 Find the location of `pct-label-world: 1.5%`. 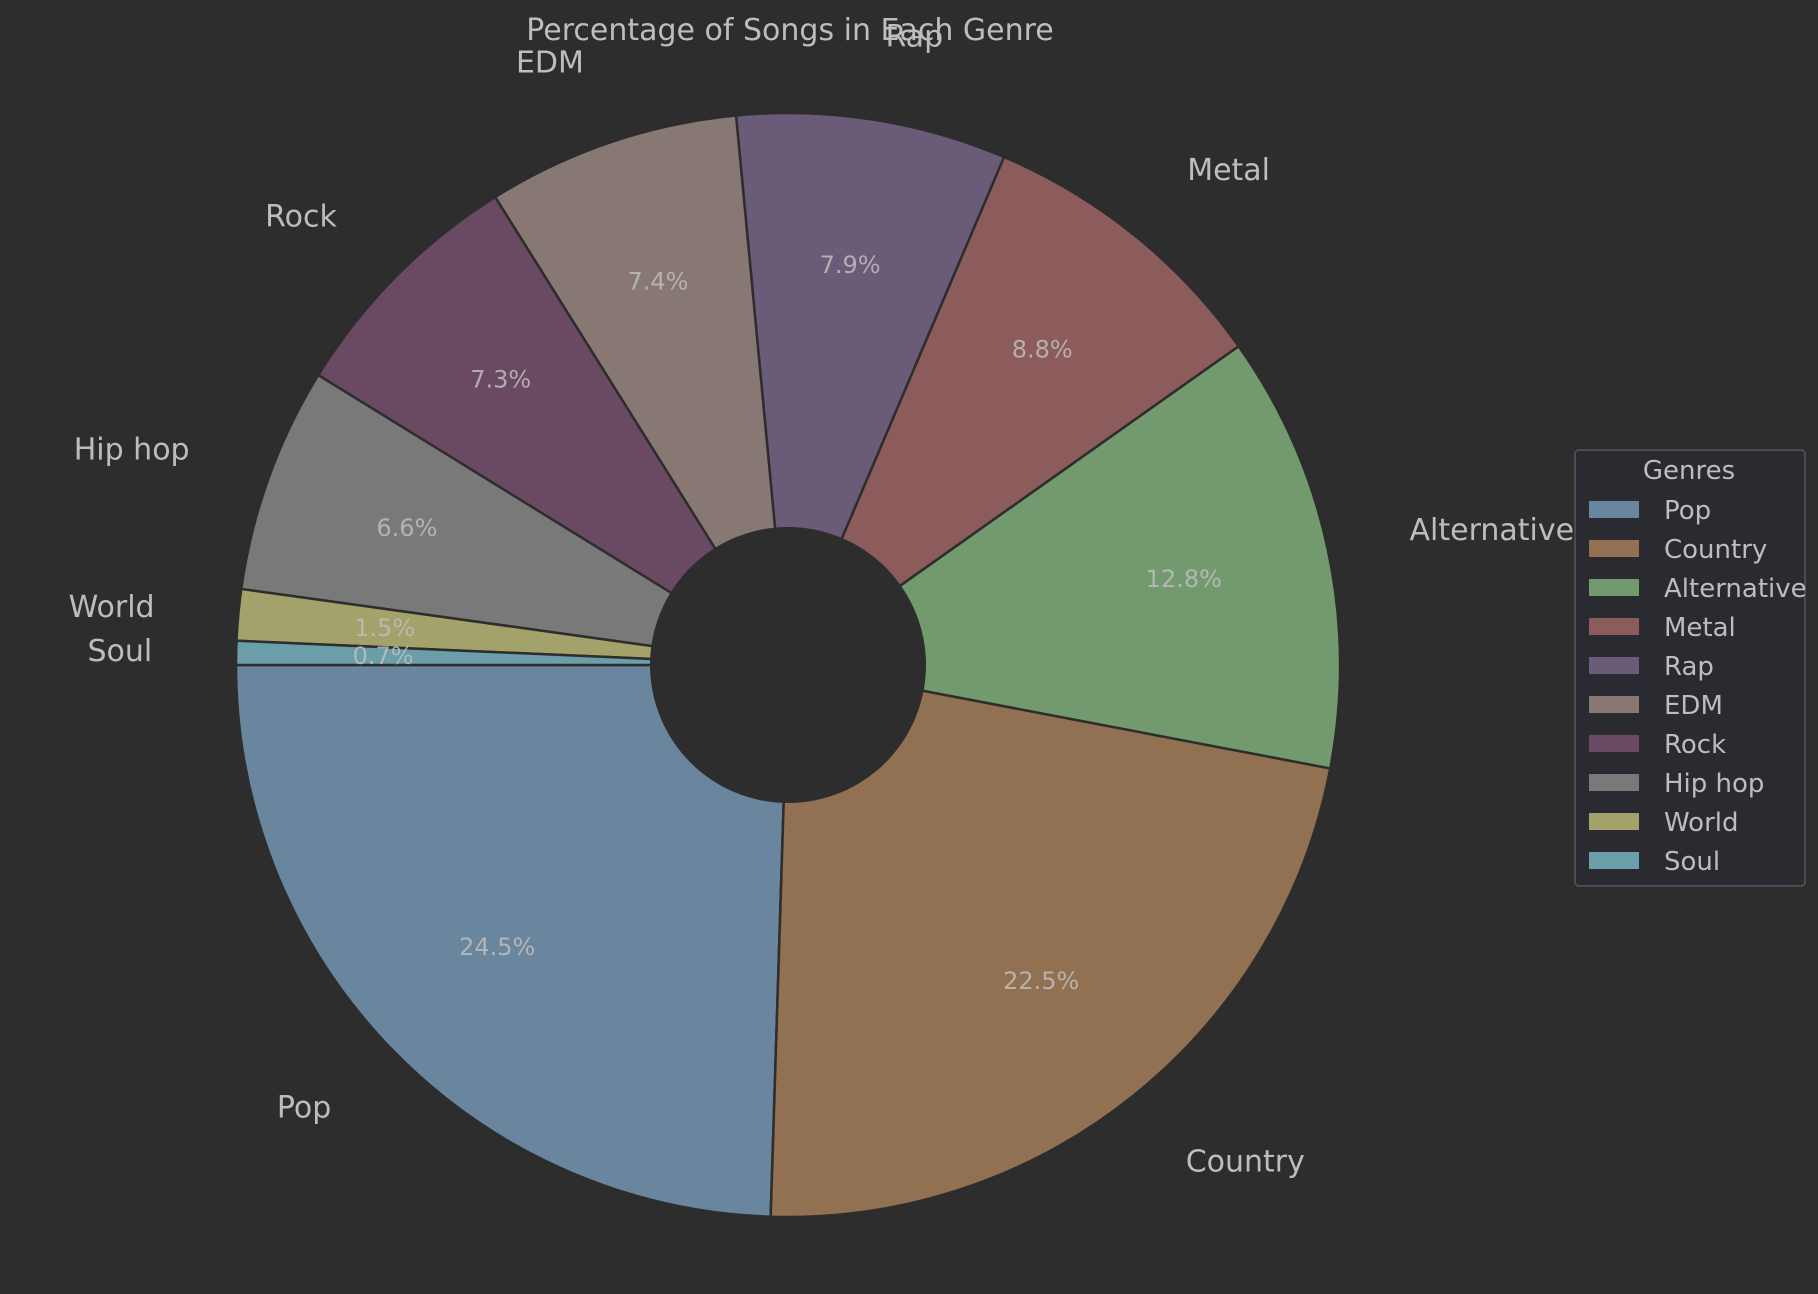

pct-label-world: 1.5% is located at coordinates (384, 628).